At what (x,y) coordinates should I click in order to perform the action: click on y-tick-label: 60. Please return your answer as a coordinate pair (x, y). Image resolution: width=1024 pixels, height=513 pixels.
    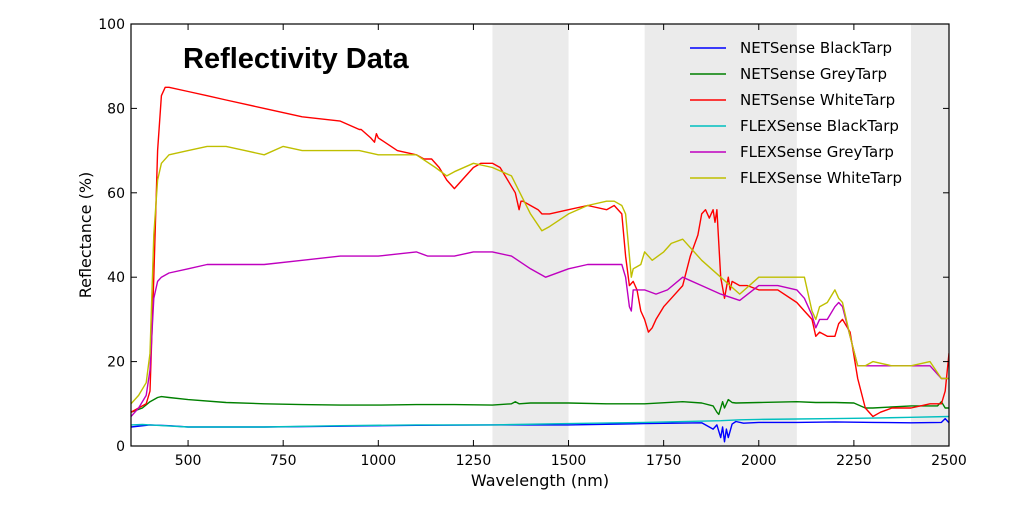
    Looking at the image, I should click on (116, 194).